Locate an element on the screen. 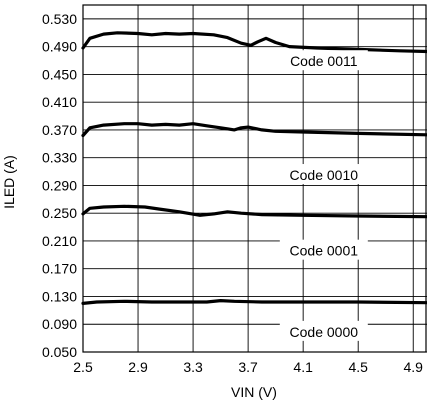 The height and width of the screenshot is (409, 427). x-axis-label: VIN (V) is located at coordinates (254, 392).